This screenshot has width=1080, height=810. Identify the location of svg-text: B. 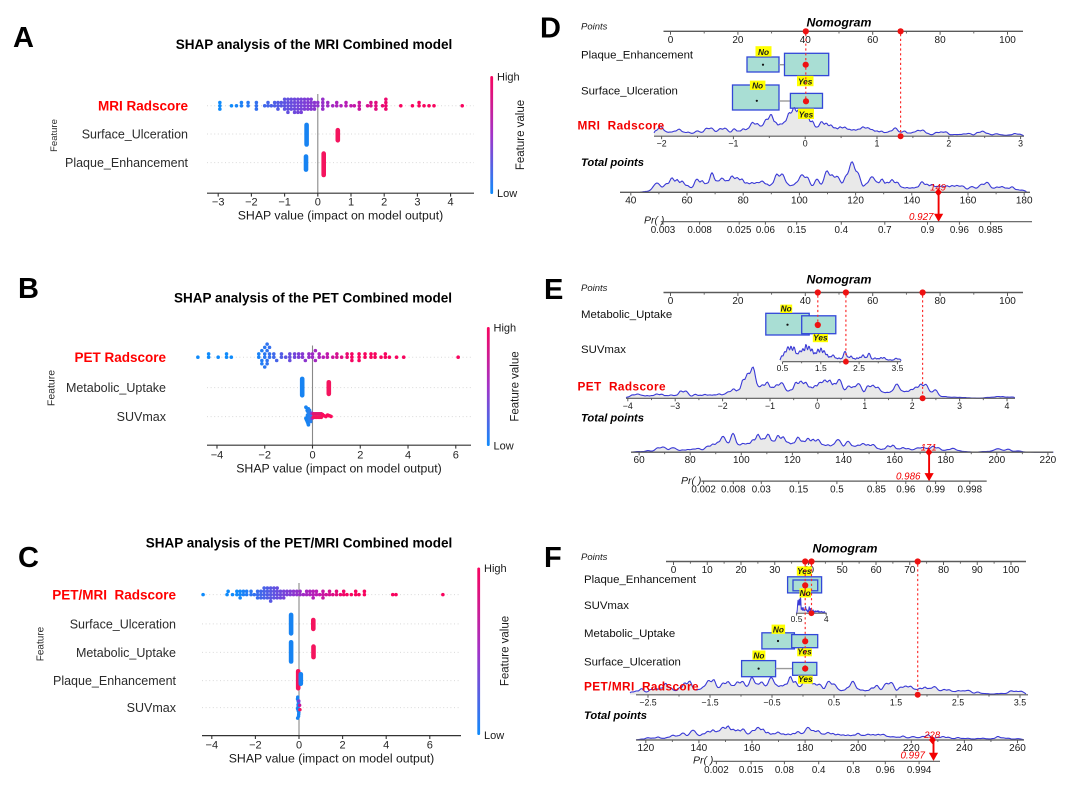
(28, 289).